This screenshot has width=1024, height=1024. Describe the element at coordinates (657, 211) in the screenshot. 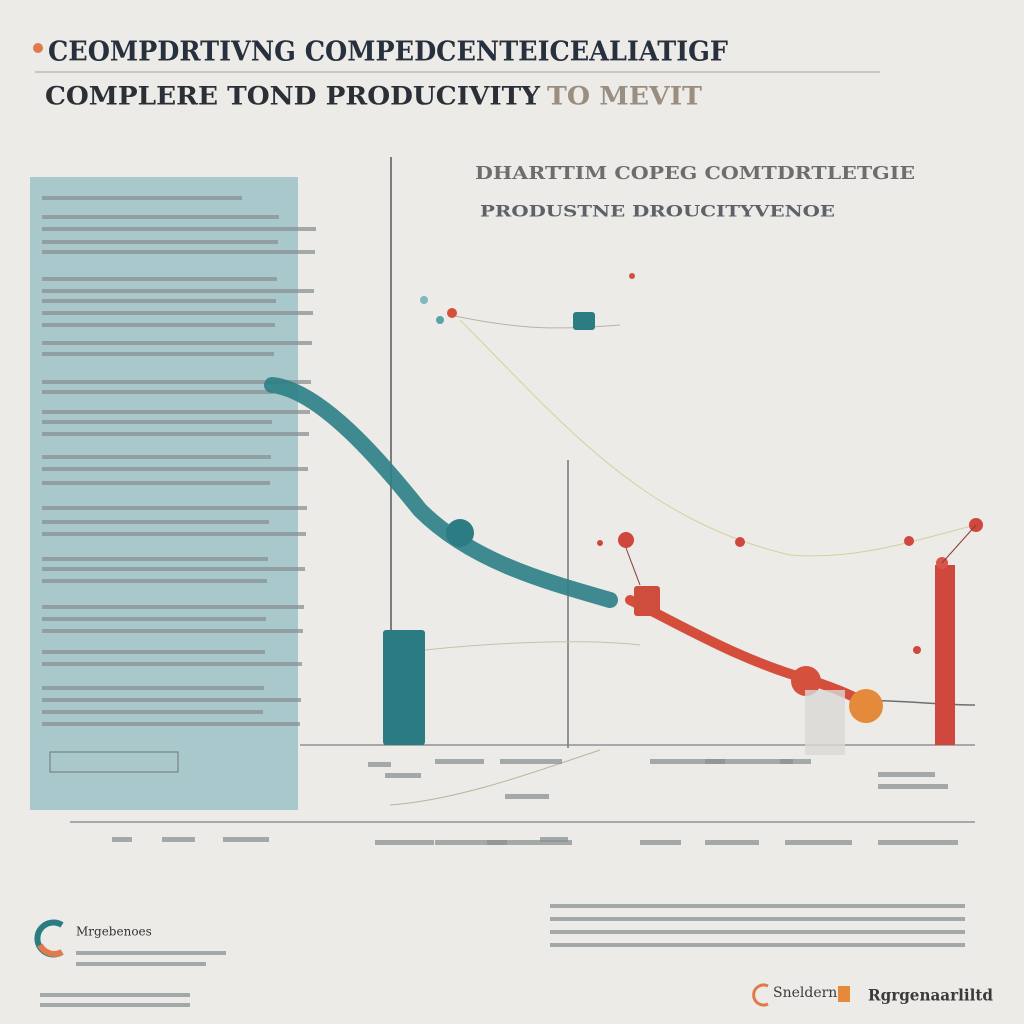

I see `chart-subtitle: PRODUSTNE DROUCITYVENOE` at that location.